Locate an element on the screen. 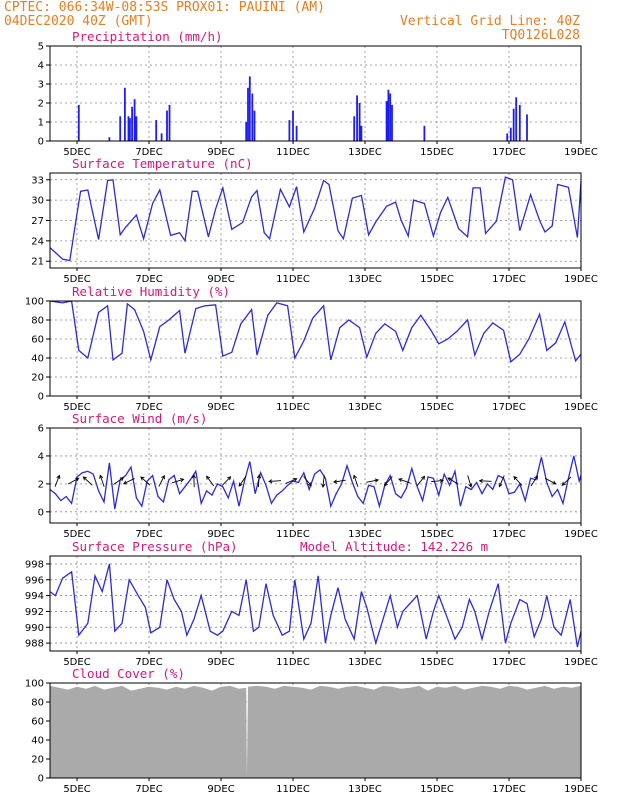 The width and height of the screenshot is (618, 800). wind-title: Surface Wind (m/s) is located at coordinates (139, 418).